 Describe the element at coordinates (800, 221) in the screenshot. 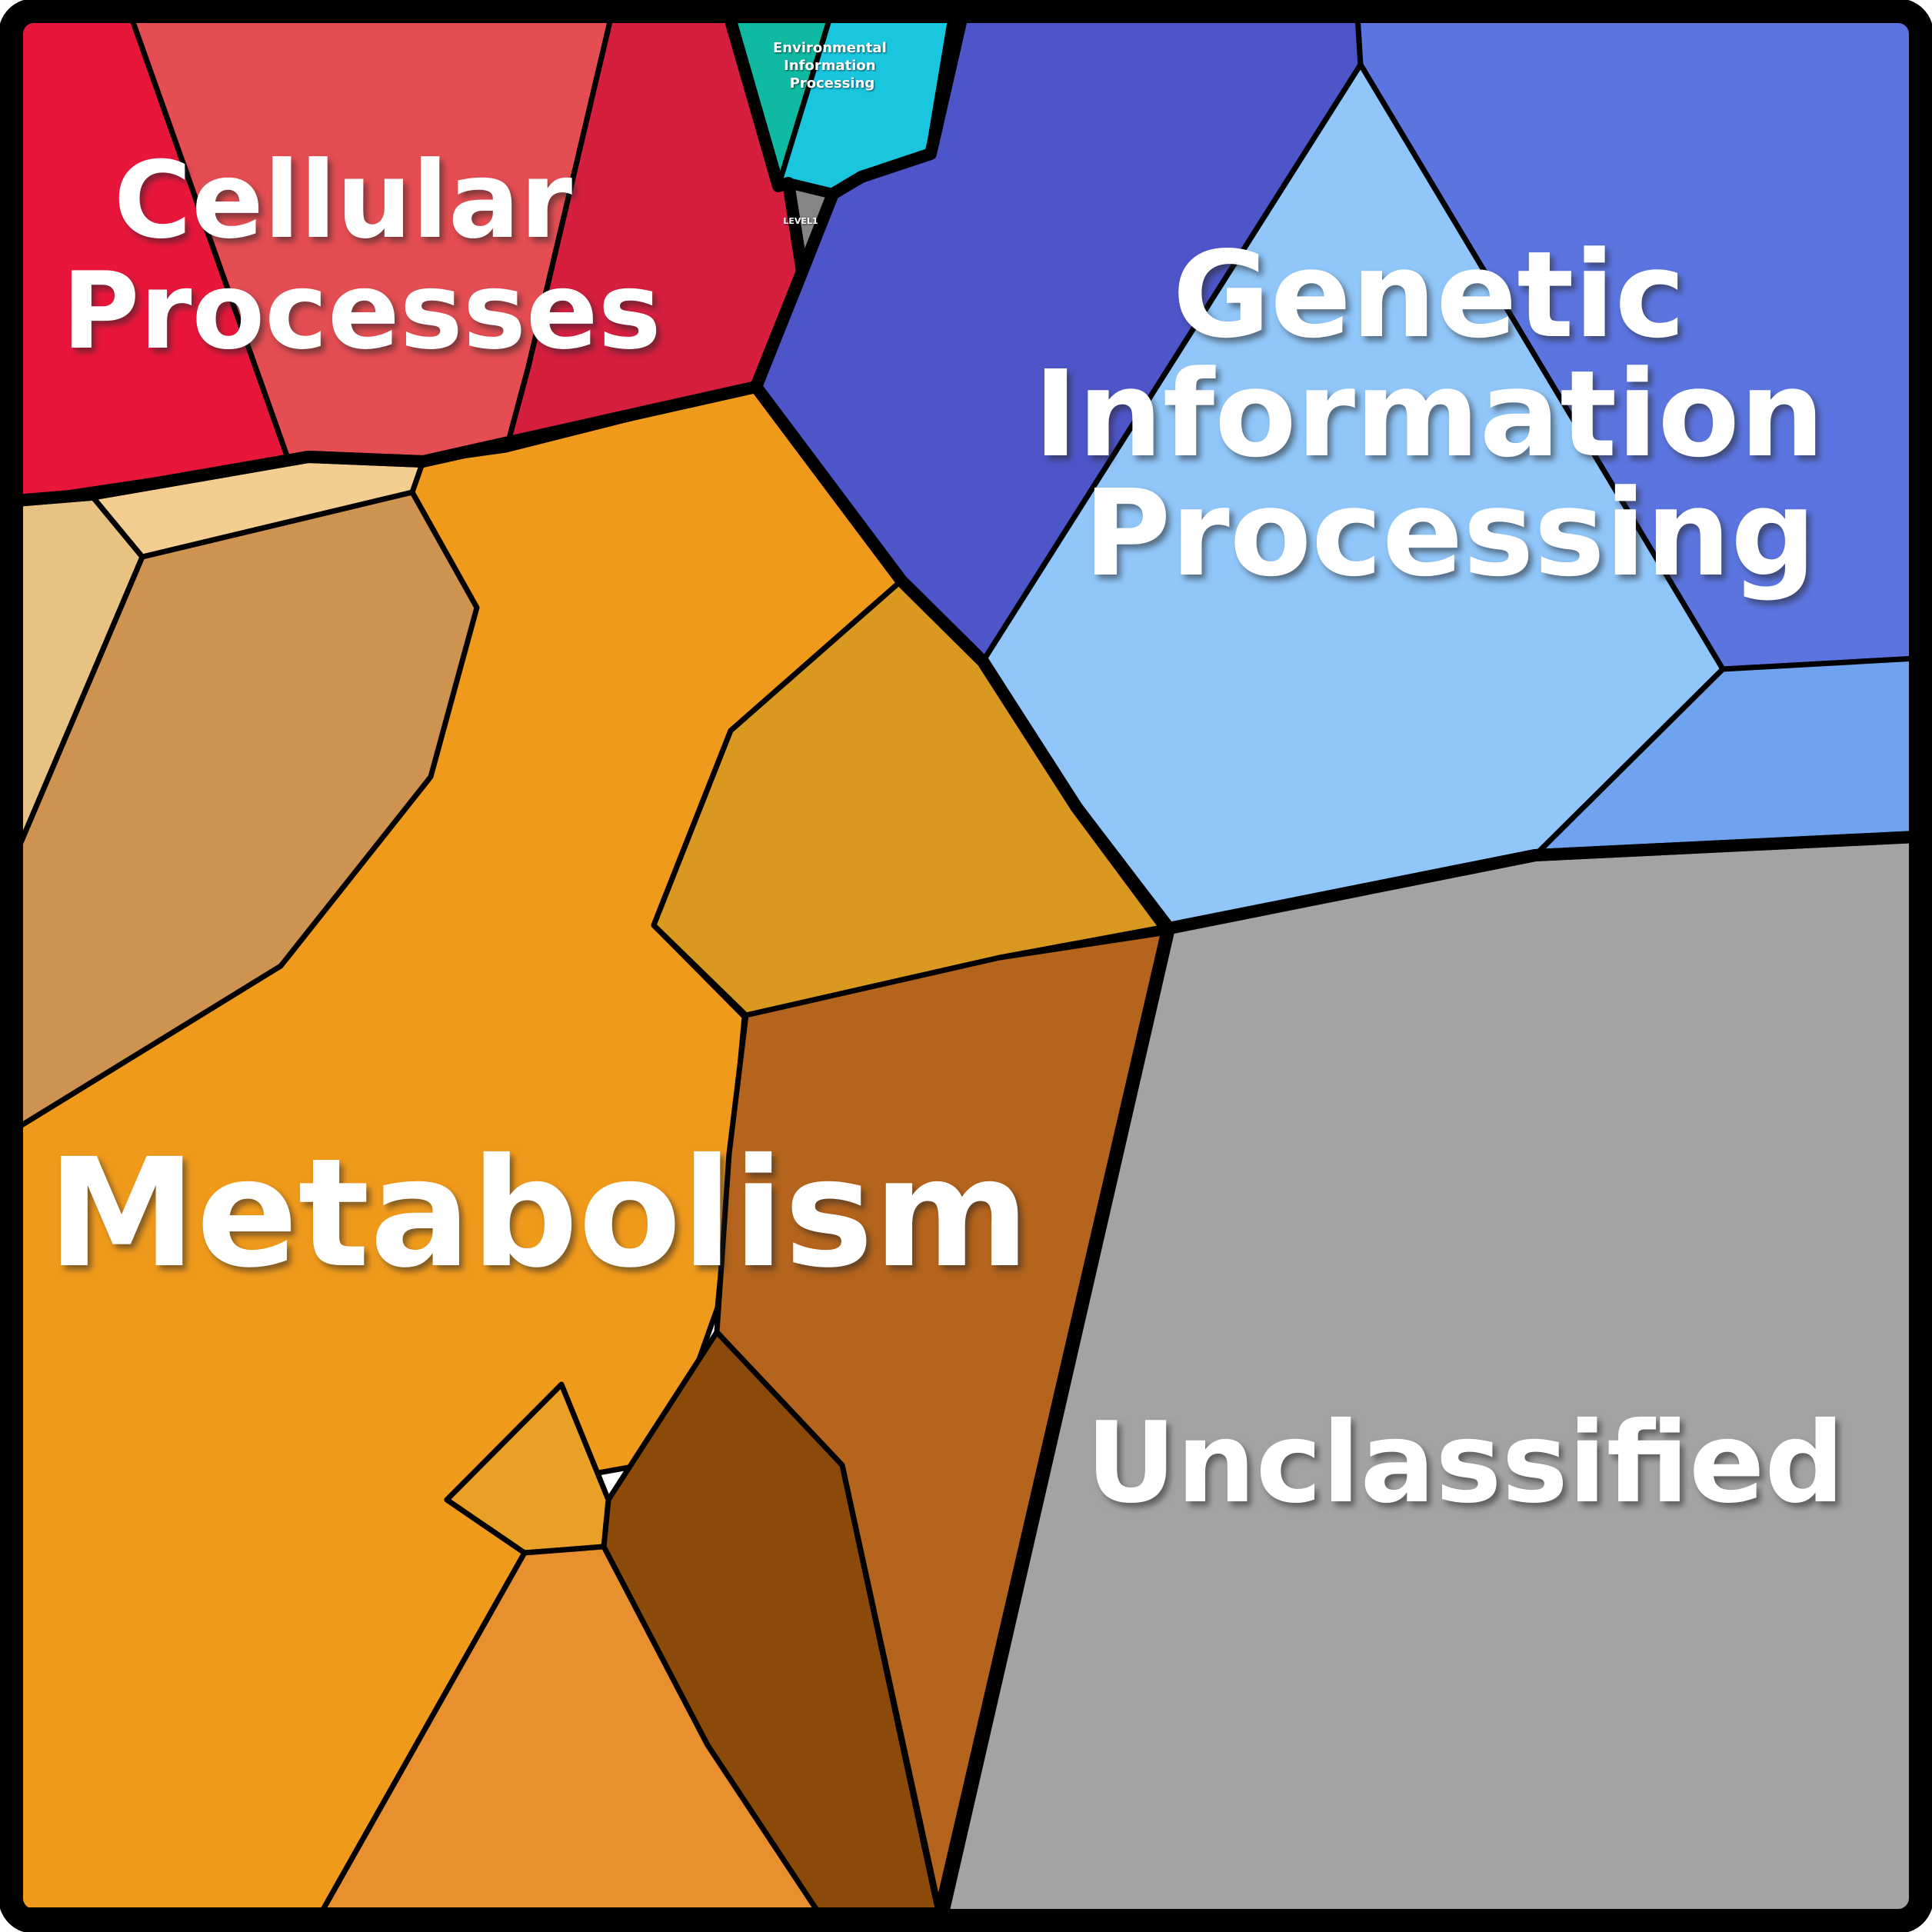

I see `label-level1: LEVEL1` at that location.